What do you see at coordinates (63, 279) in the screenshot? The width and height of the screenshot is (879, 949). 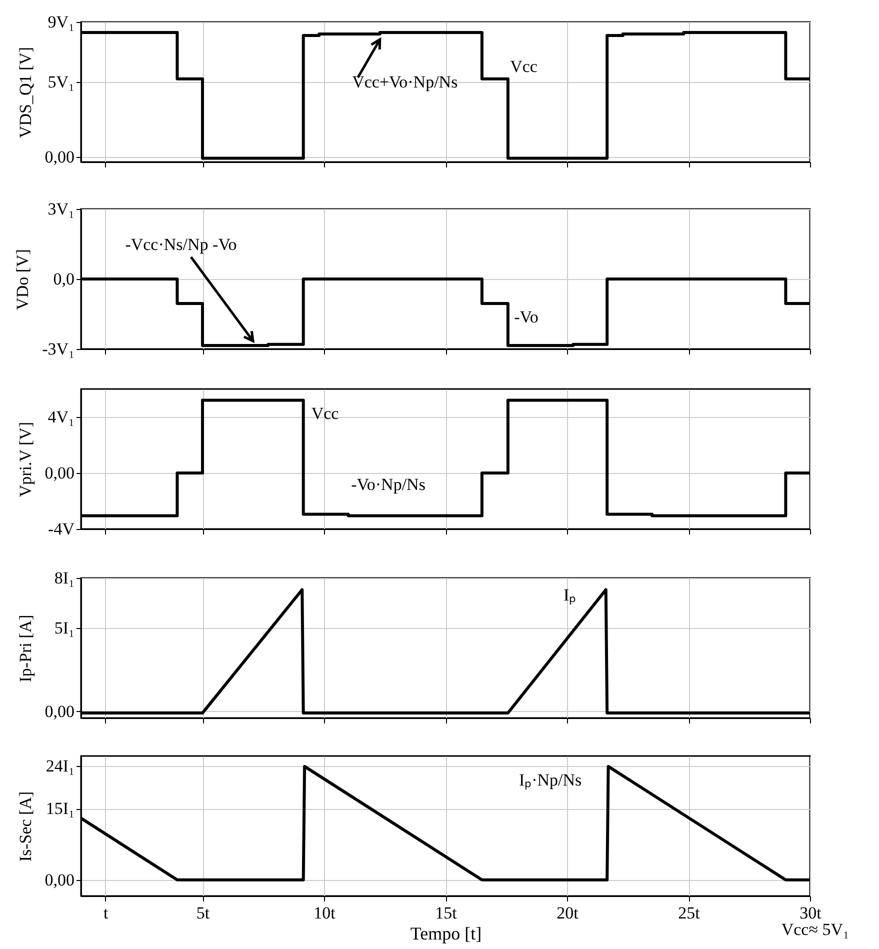 I see `y-tick-label: 0,0` at bounding box center [63, 279].